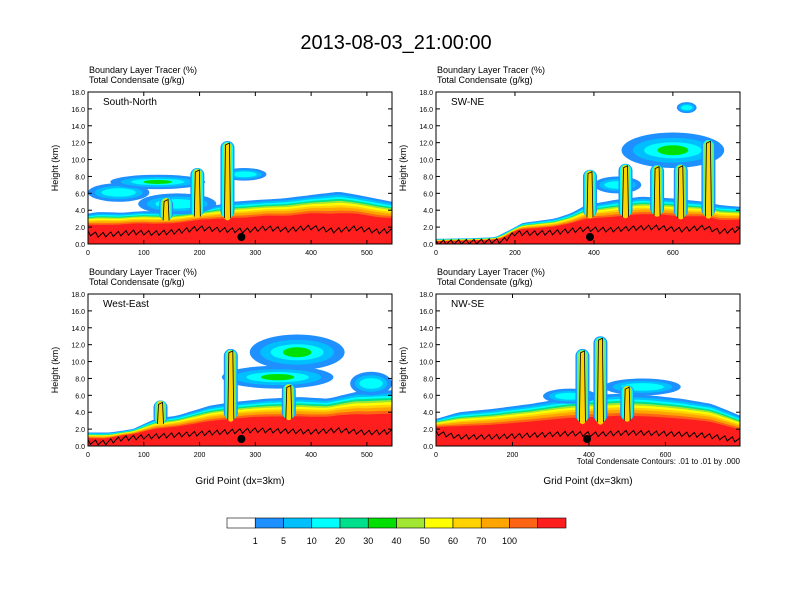  I want to click on colorbar-label: 20, so click(340, 541).